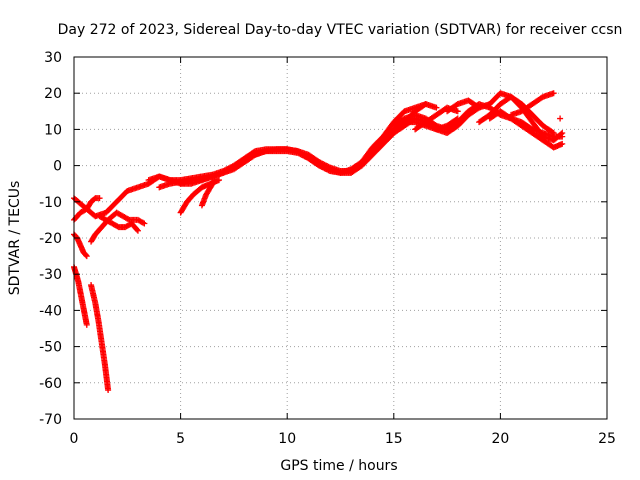  I want to click on track-left-f, so click(100, 338).